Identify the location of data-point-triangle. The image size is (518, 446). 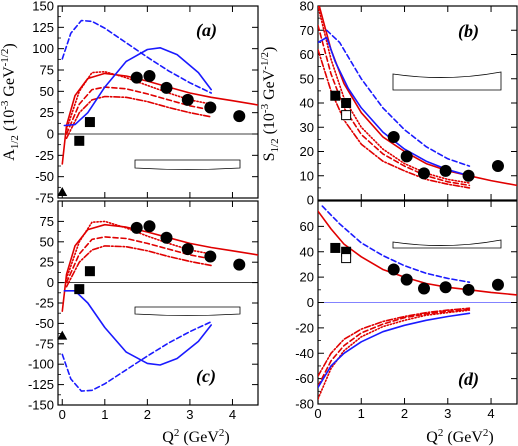
(62, 335).